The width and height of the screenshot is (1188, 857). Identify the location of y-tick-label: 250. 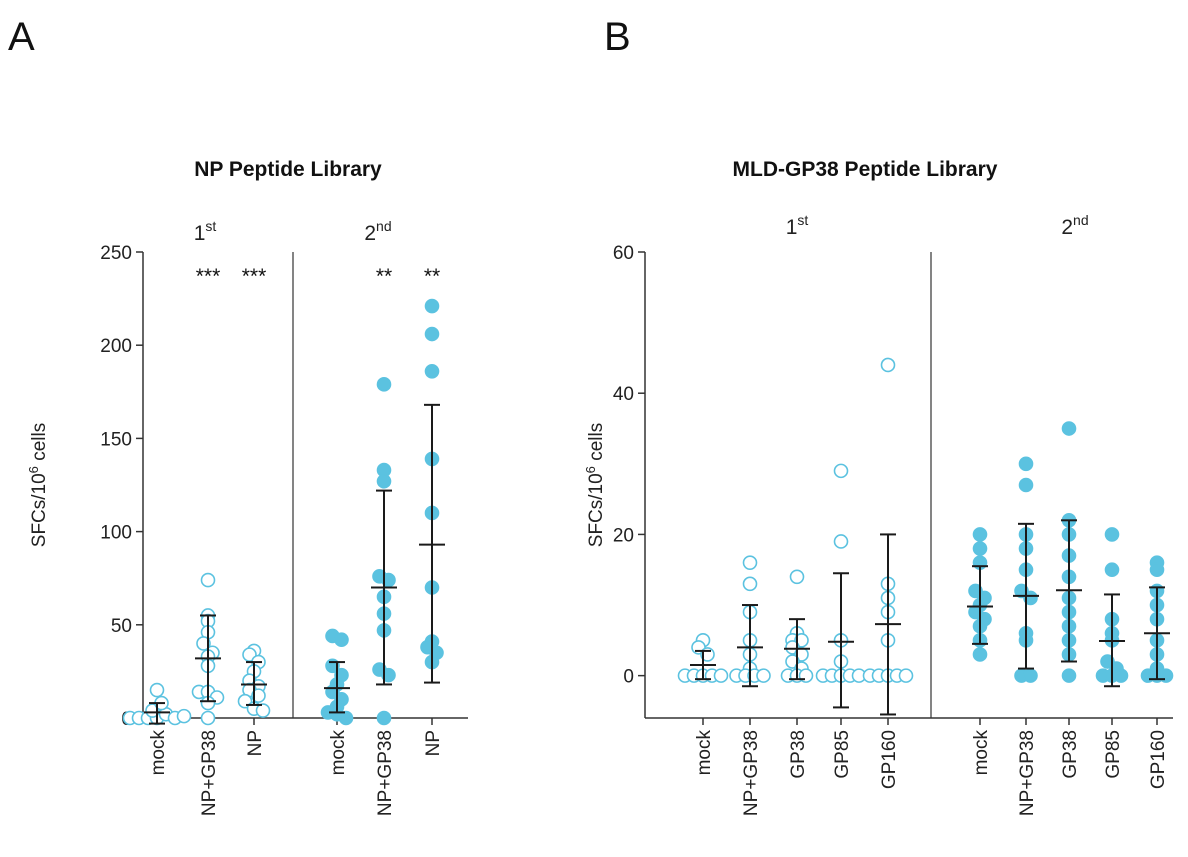
(116, 253).